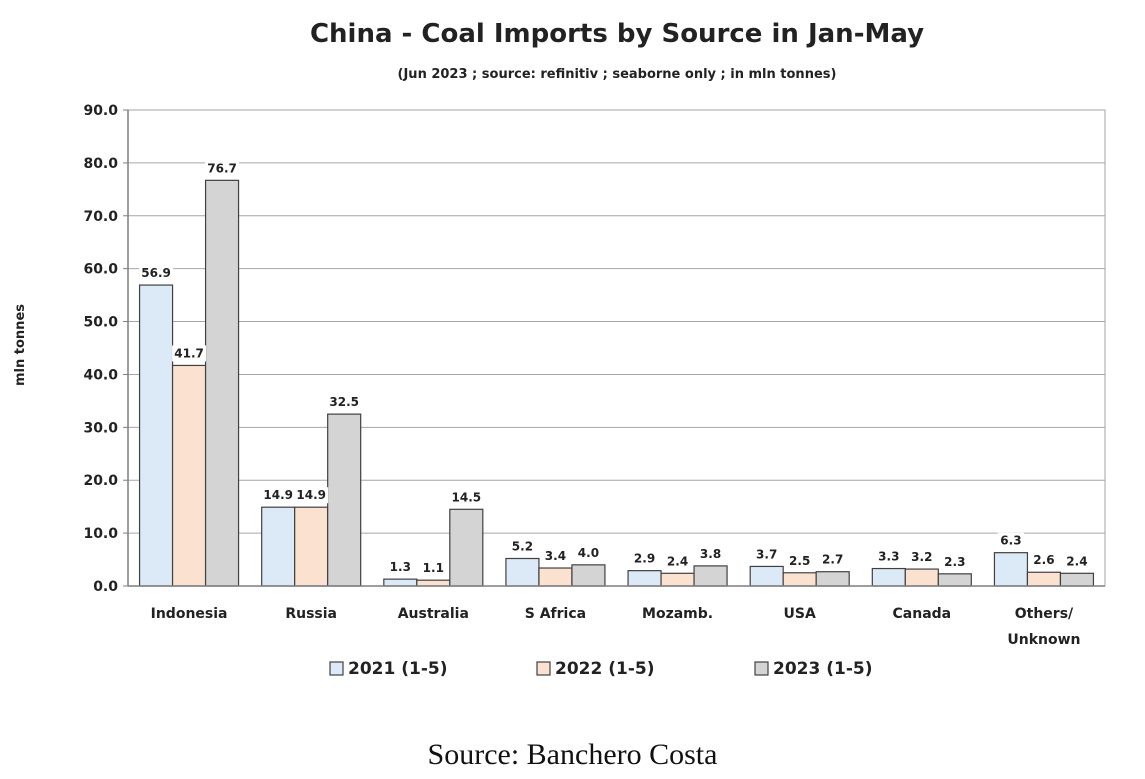 The height and width of the screenshot is (779, 1145). What do you see at coordinates (100, 111) in the screenshot?
I see `y-tick-label: 90.0` at bounding box center [100, 111].